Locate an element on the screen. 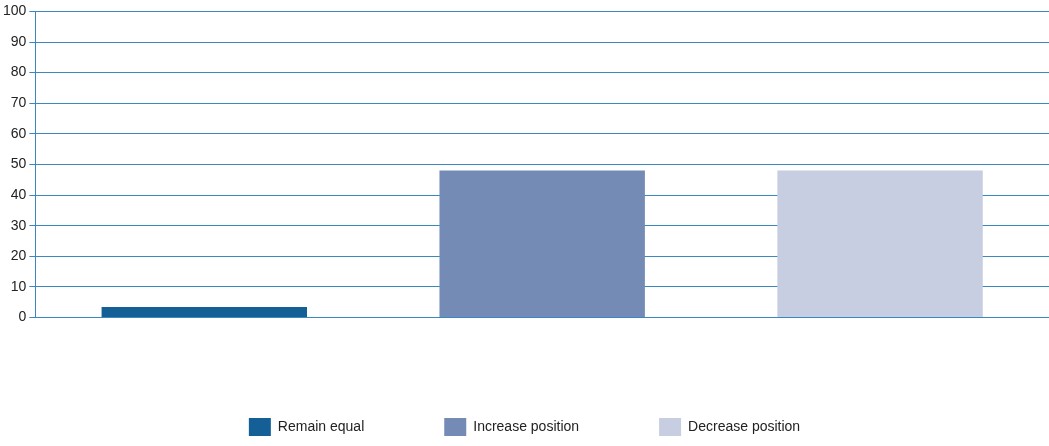  y-tick-label: 30 is located at coordinates (18, 224).